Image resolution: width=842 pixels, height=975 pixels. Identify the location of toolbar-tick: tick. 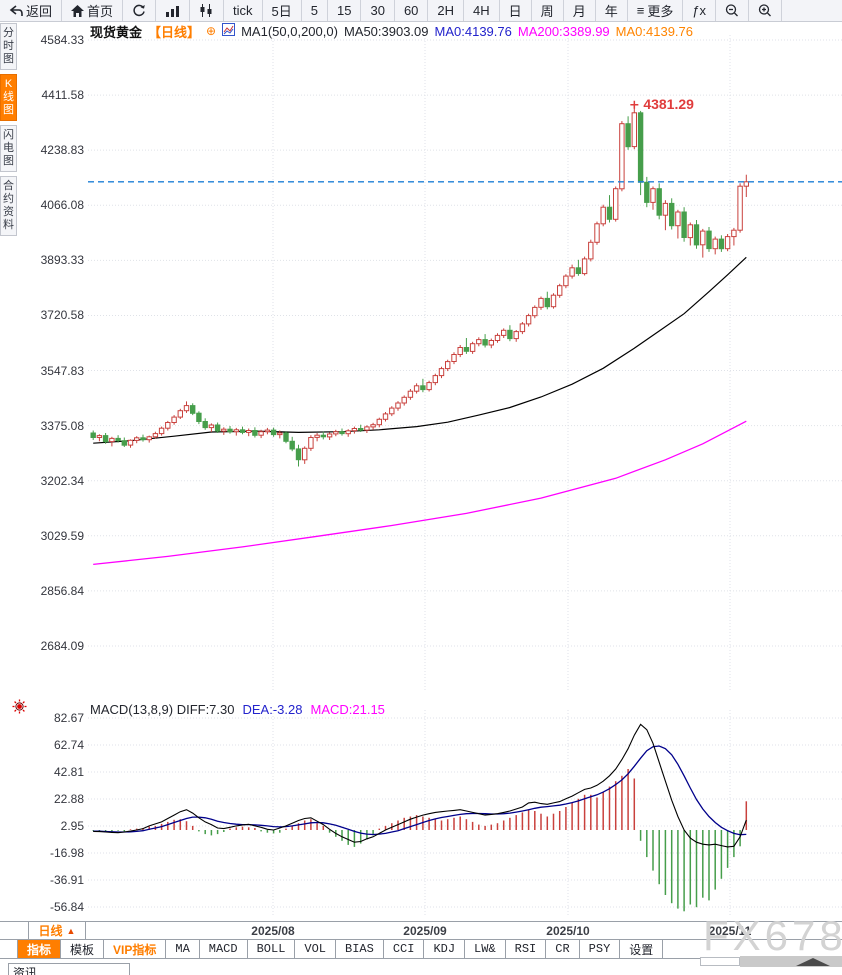
(243, 10).